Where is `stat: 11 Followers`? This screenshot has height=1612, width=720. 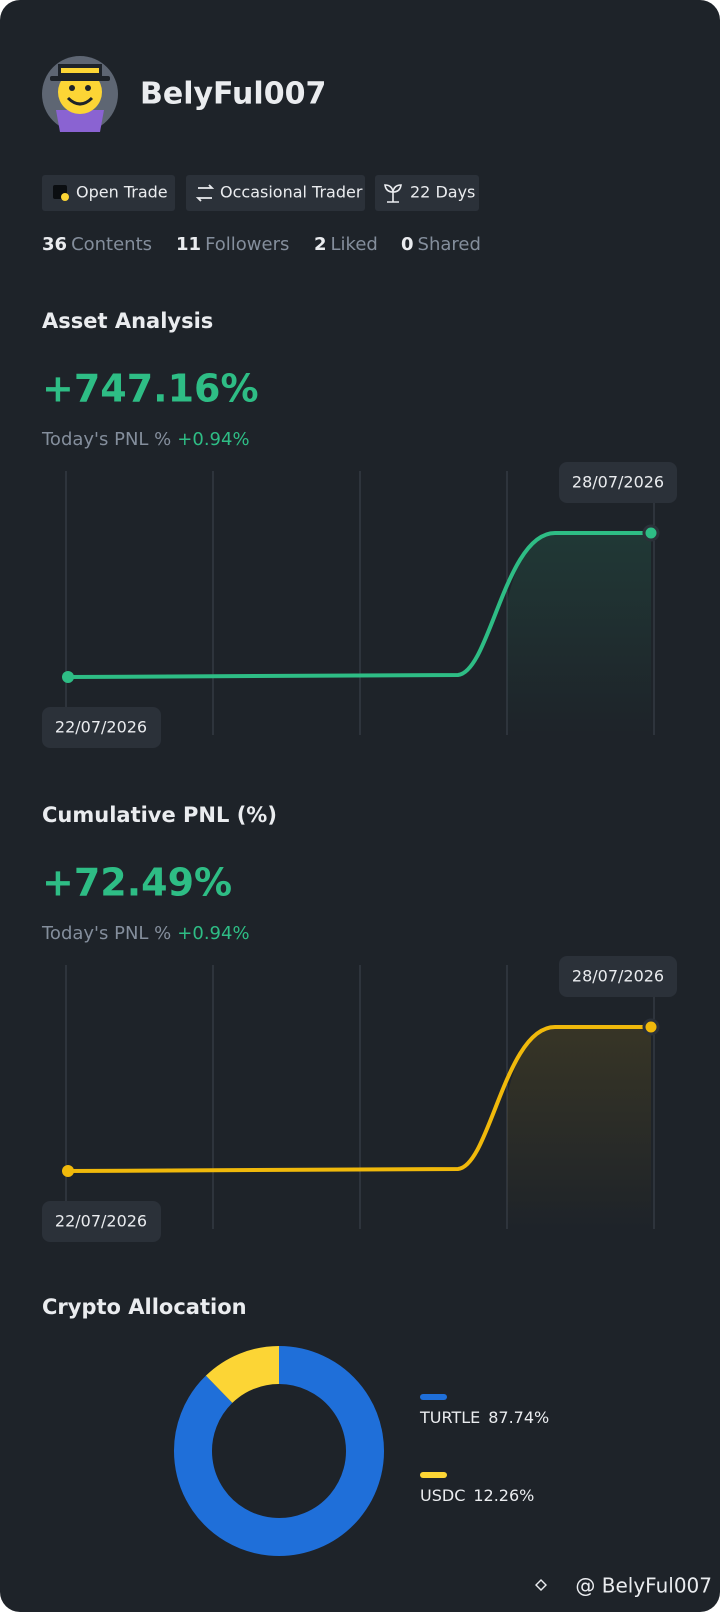 stat: 11 Followers is located at coordinates (232, 244).